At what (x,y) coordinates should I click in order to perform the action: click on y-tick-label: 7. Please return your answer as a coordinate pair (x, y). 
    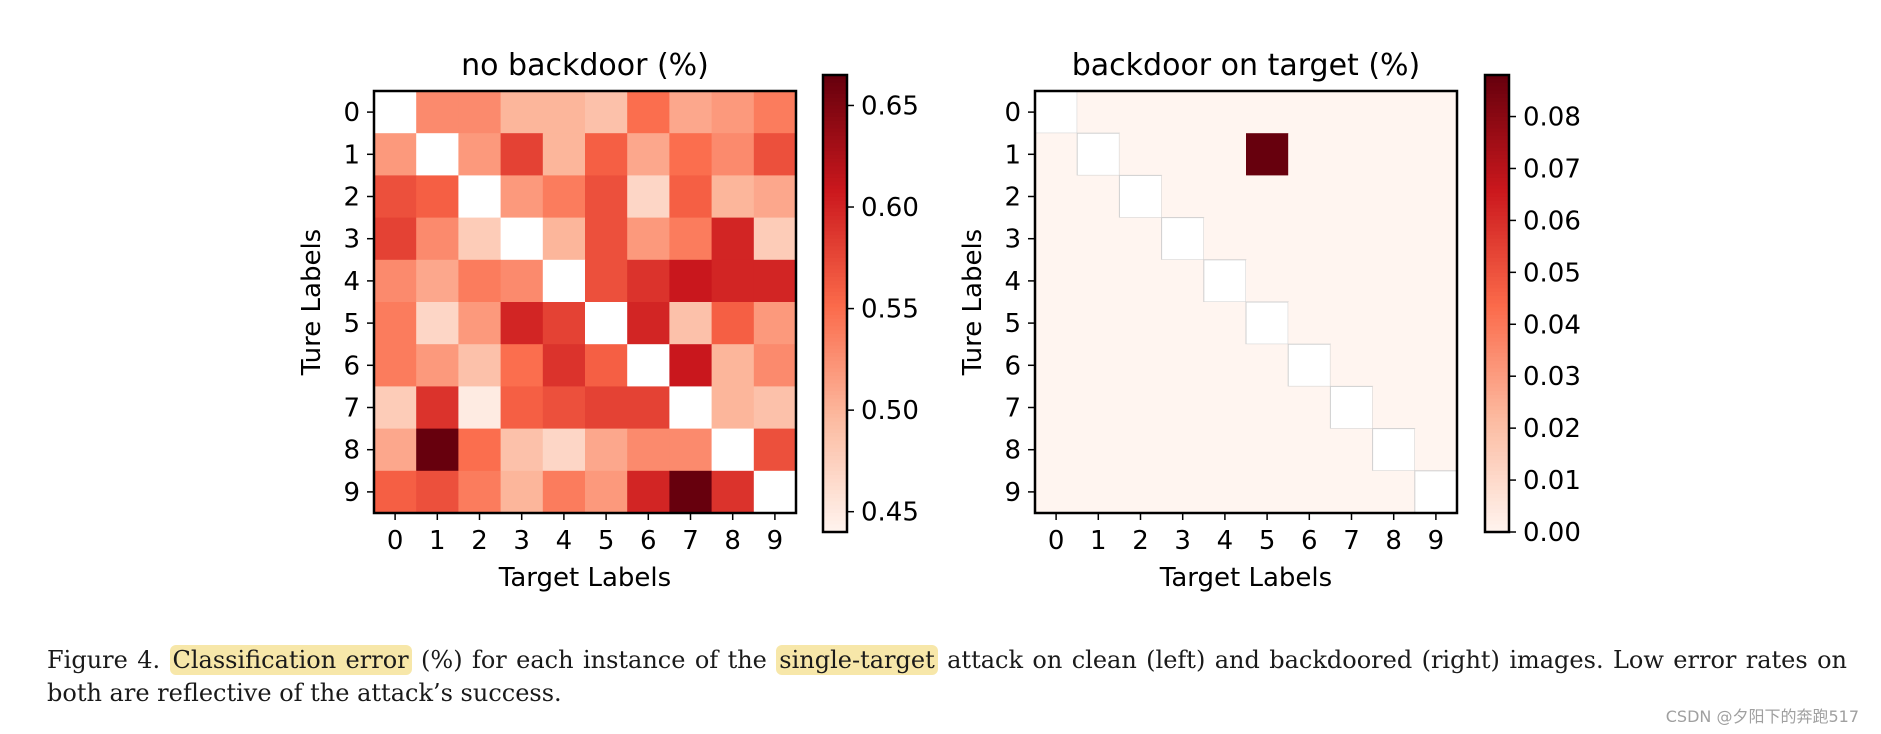
    Looking at the image, I should click on (351, 409).